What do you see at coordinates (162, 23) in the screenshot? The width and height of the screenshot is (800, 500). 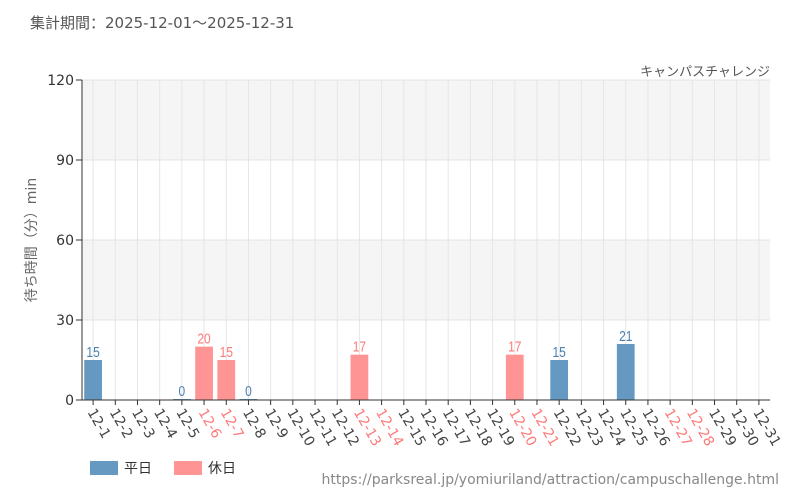 I see `period-title: 集計期間：2025-12-01〜2025-12-31` at bounding box center [162, 23].